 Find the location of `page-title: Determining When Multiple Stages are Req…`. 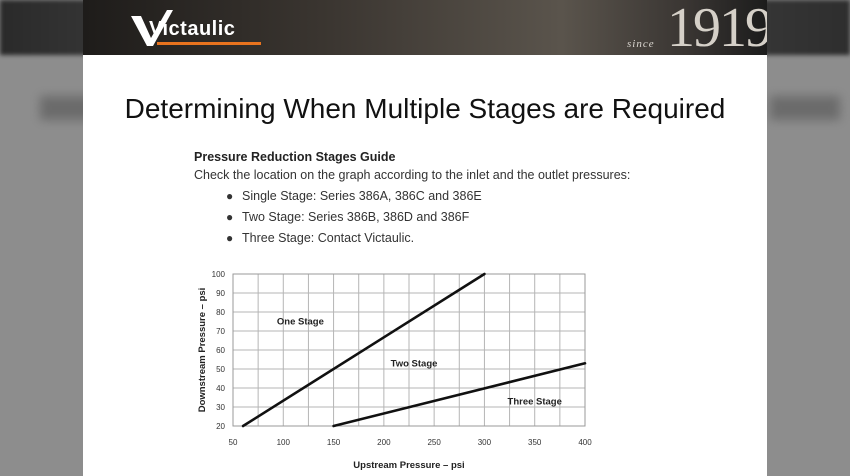

page-title: Determining When Multiple Stages are Req… is located at coordinates (425, 108).